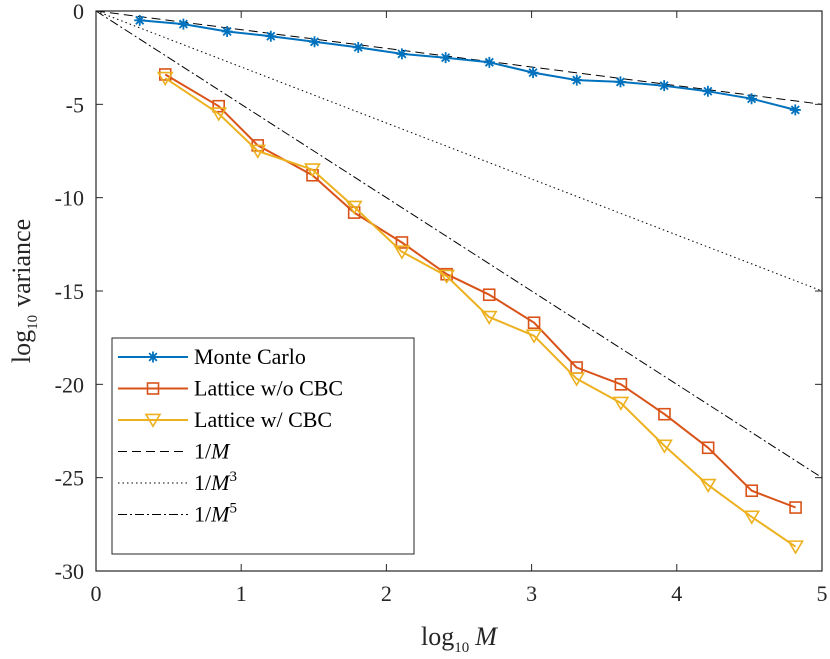 The width and height of the screenshot is (830, 659). I want to click on x-tick-label: 3, so click(531, 593).